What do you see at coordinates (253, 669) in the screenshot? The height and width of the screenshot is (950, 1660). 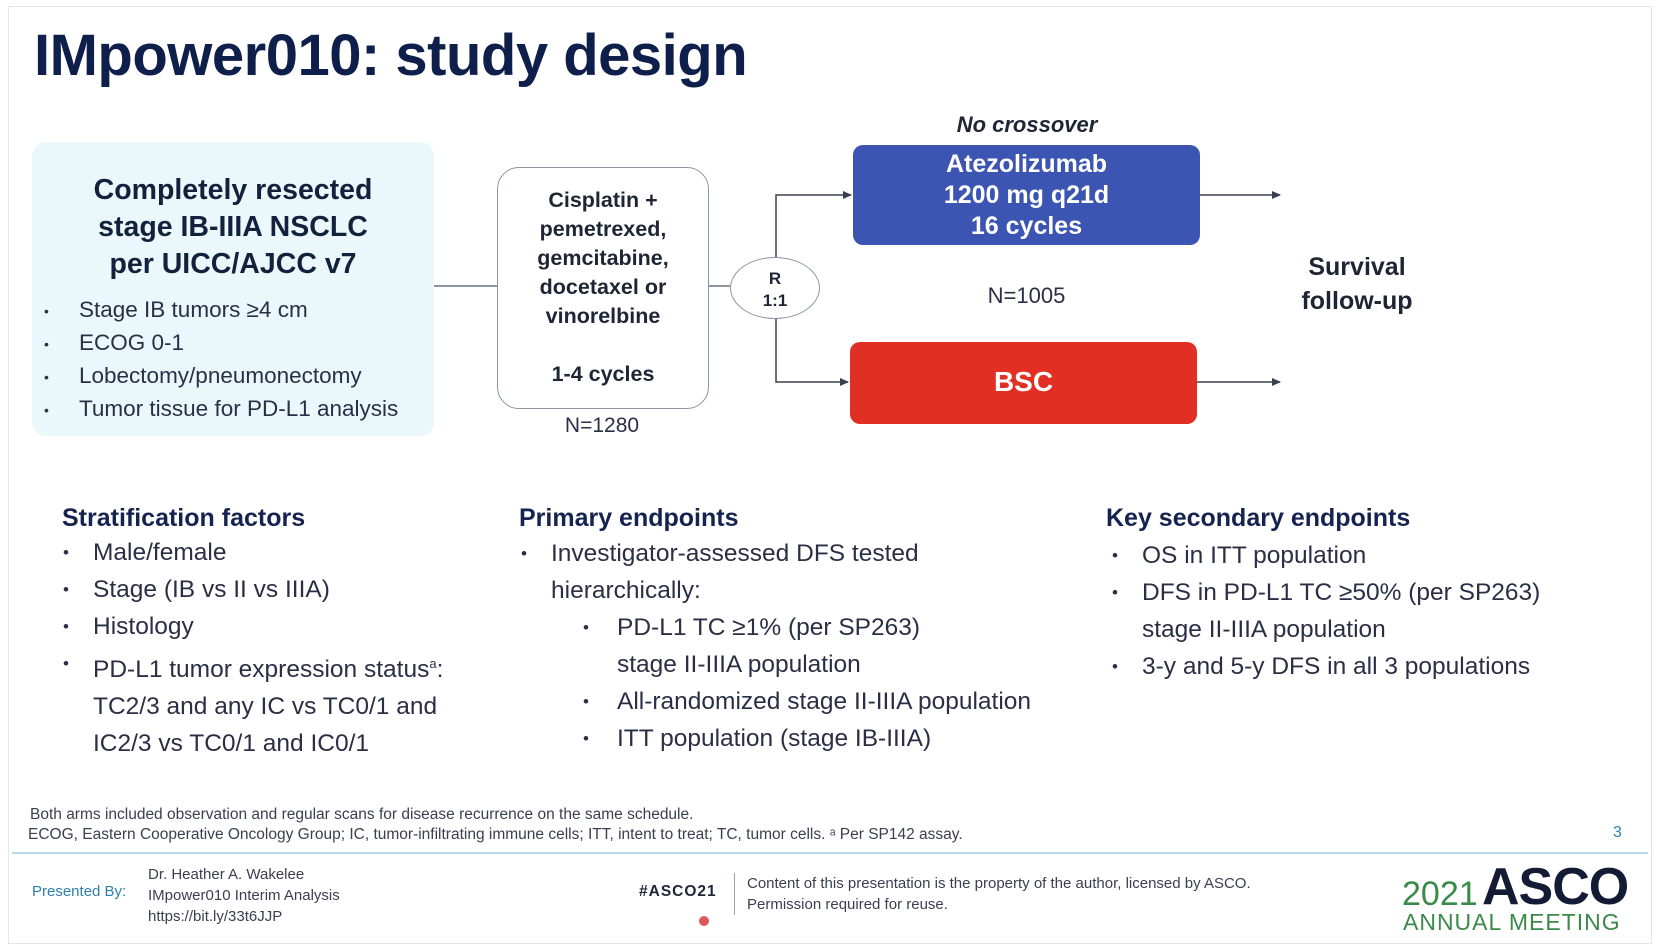 I see `stratification-item: • PD-L1 tumor expression statusa:` at bounding box center [253, 669].